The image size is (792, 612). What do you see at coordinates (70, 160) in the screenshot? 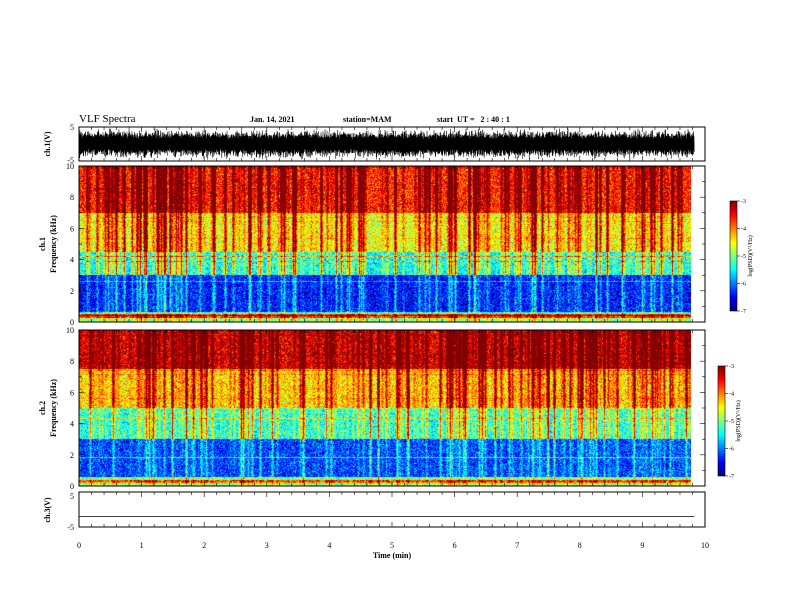
I see `ch1-ytick-bottom: -5` at bounding box center [70, 160].